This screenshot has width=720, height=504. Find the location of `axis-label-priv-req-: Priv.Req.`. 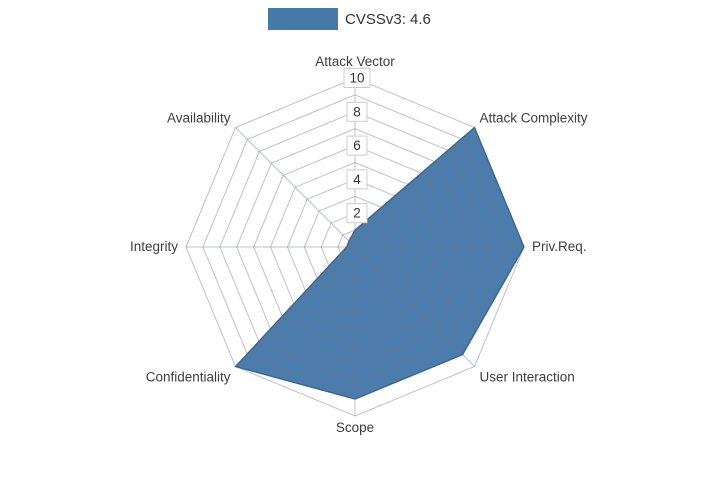

axis-label-priv-req-: Priv.Req. is located at coordinates (559, 246).